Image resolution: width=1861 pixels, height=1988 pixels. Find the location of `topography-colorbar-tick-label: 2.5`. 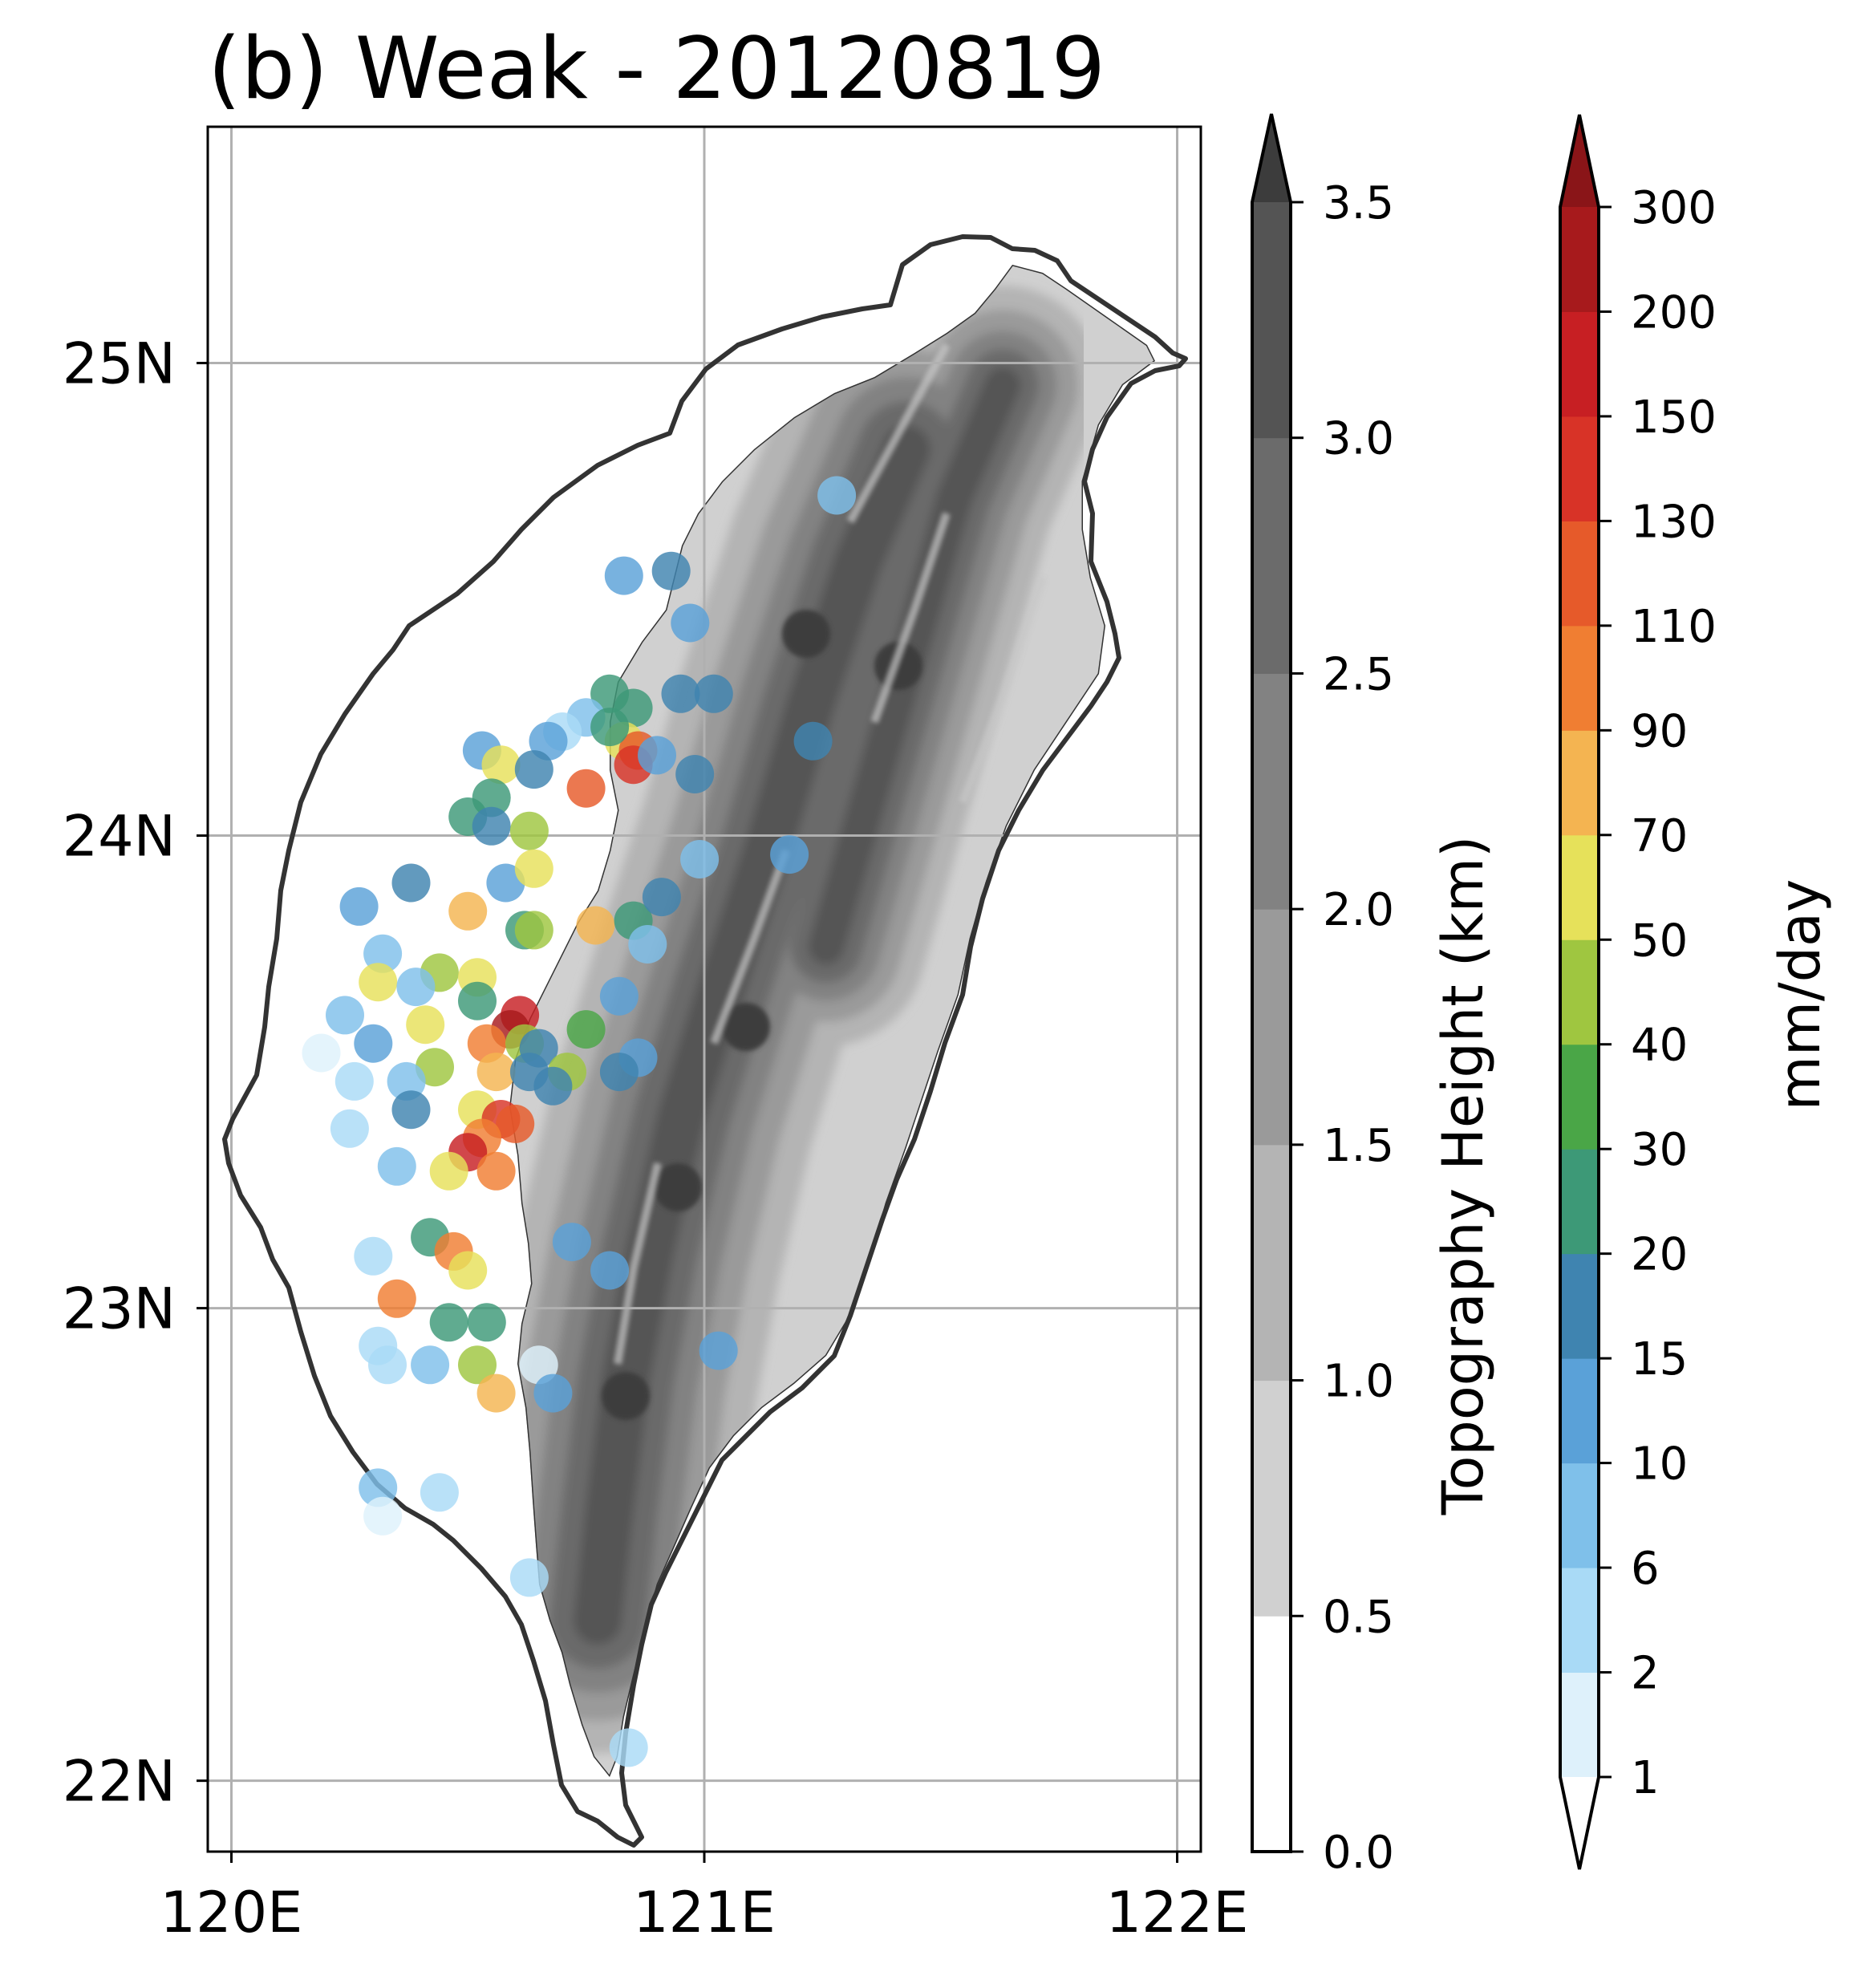

topography-colorbar-tick-label: 2.5 is located at coordinates (1358, 674).